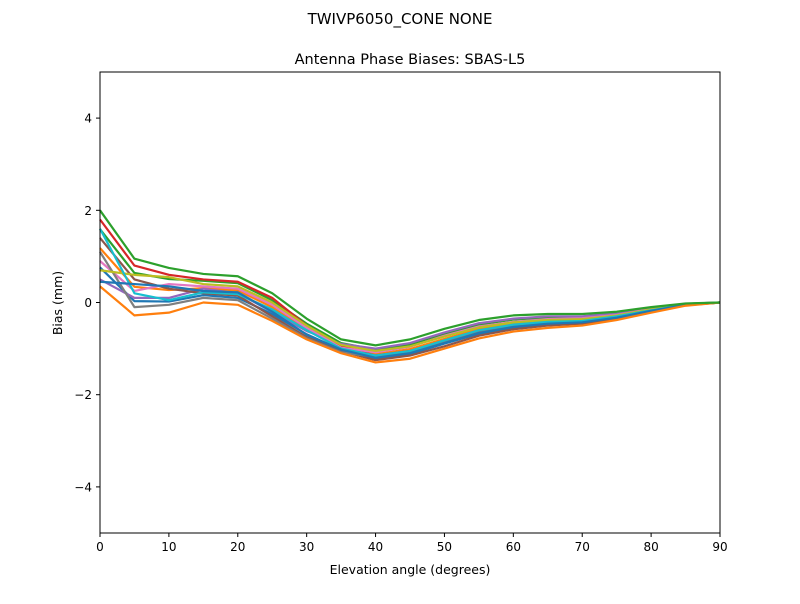  I want to click on x-tick-label: 90, so click(719, 547).